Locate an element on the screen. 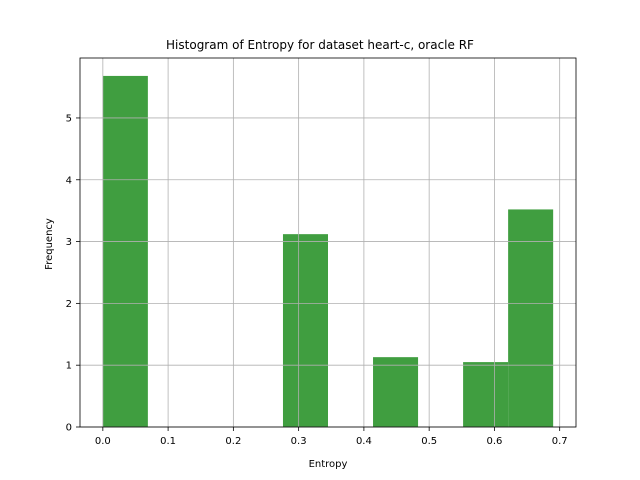 The width and height of the screenshot is (640, 480). x-tick-label-1: 0.1 is located at coordinates (168, 441).